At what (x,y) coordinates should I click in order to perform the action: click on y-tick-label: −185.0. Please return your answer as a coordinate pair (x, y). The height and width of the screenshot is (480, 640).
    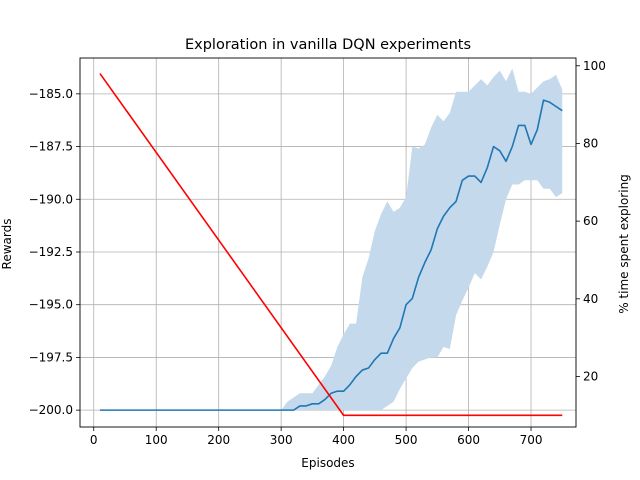
    Looking at the image, I should click on (51, 94).